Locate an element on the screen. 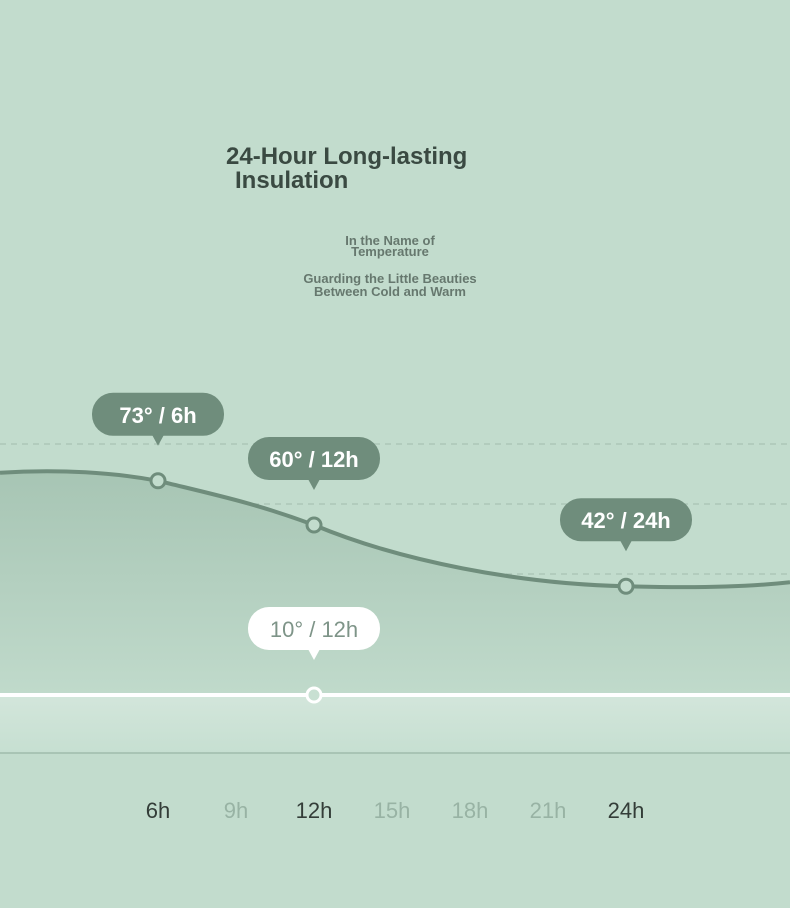 The image size is (790, 908). title-line-2: Insulation is located at coordinates (292, 180).